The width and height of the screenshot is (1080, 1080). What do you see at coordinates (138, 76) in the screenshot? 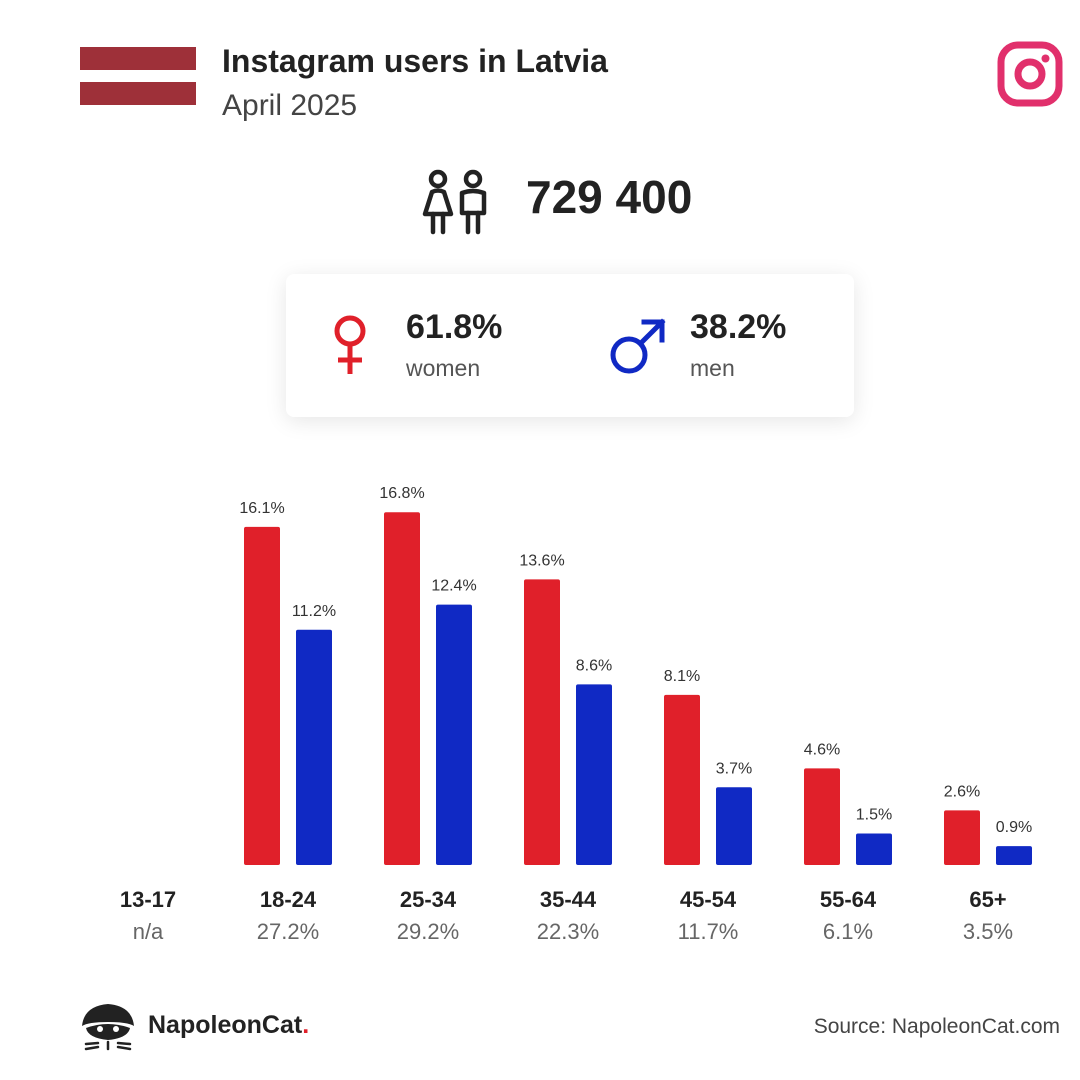
I see `latvia-flag-icon` at bounding box center [138, 76].